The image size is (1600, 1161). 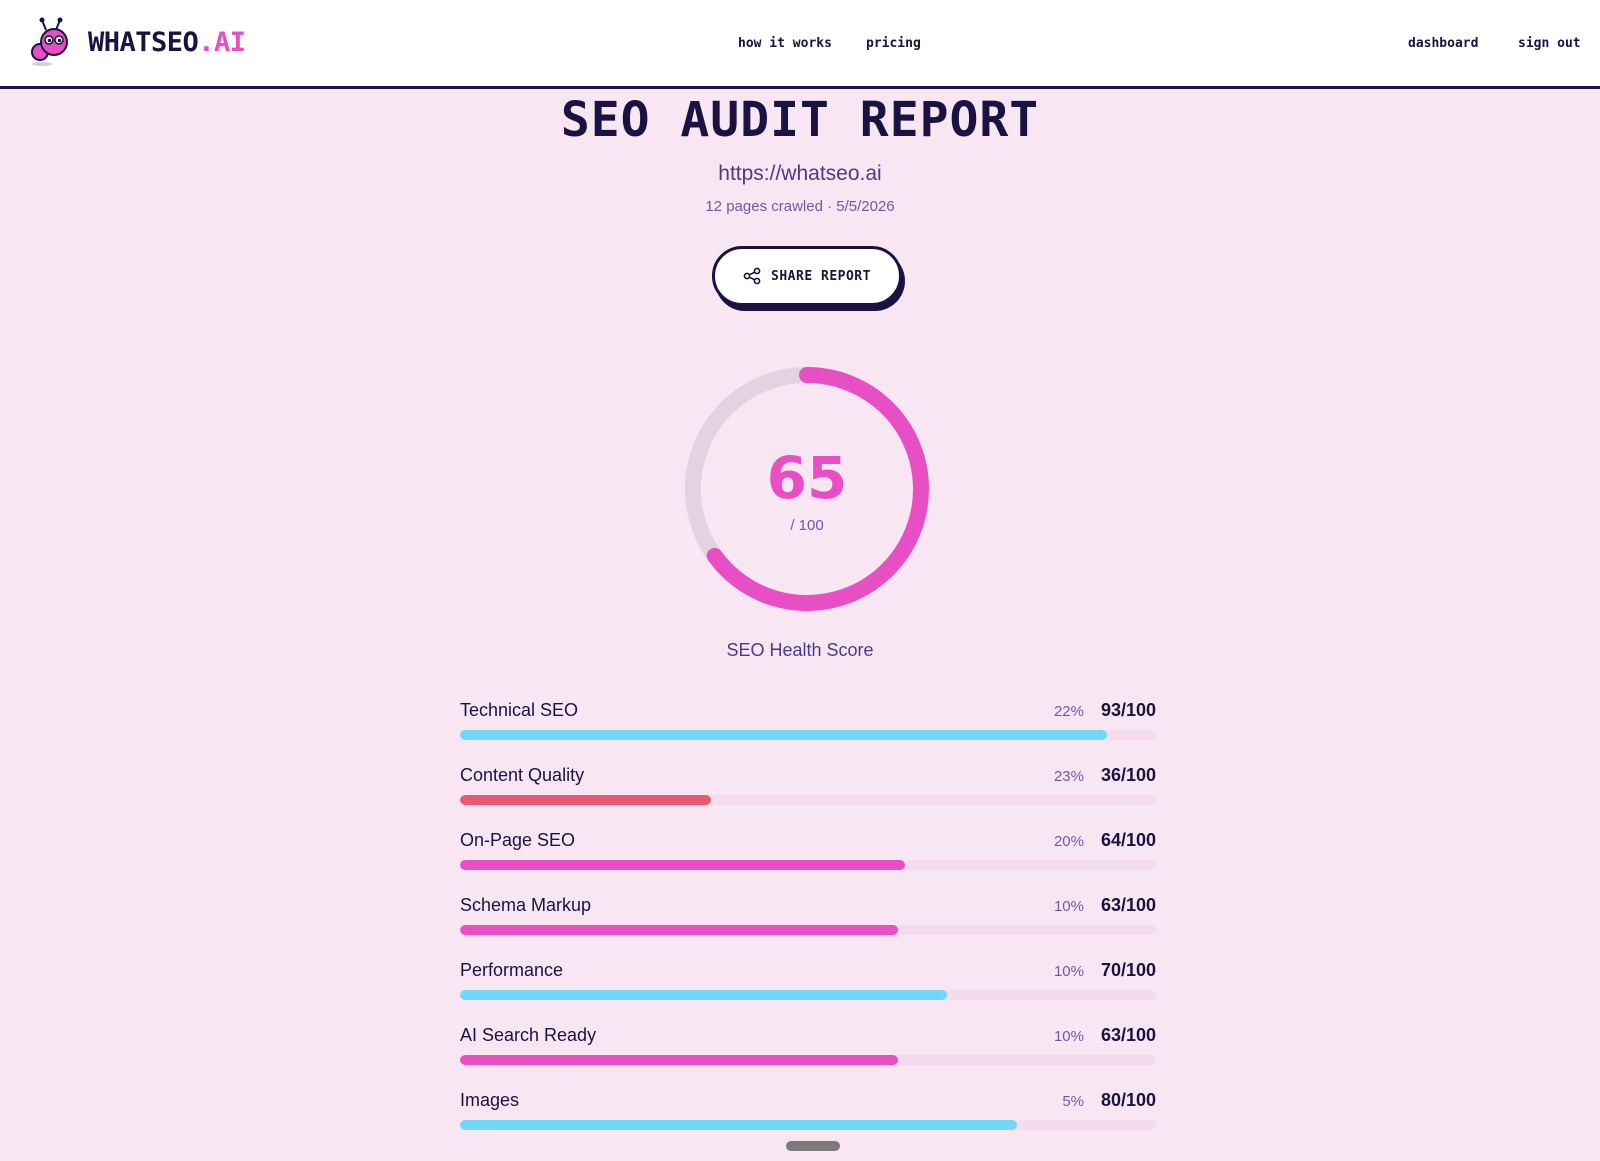 I want to click on audited-site-url: https://whatseo.ai, so click(x=800, y=173).